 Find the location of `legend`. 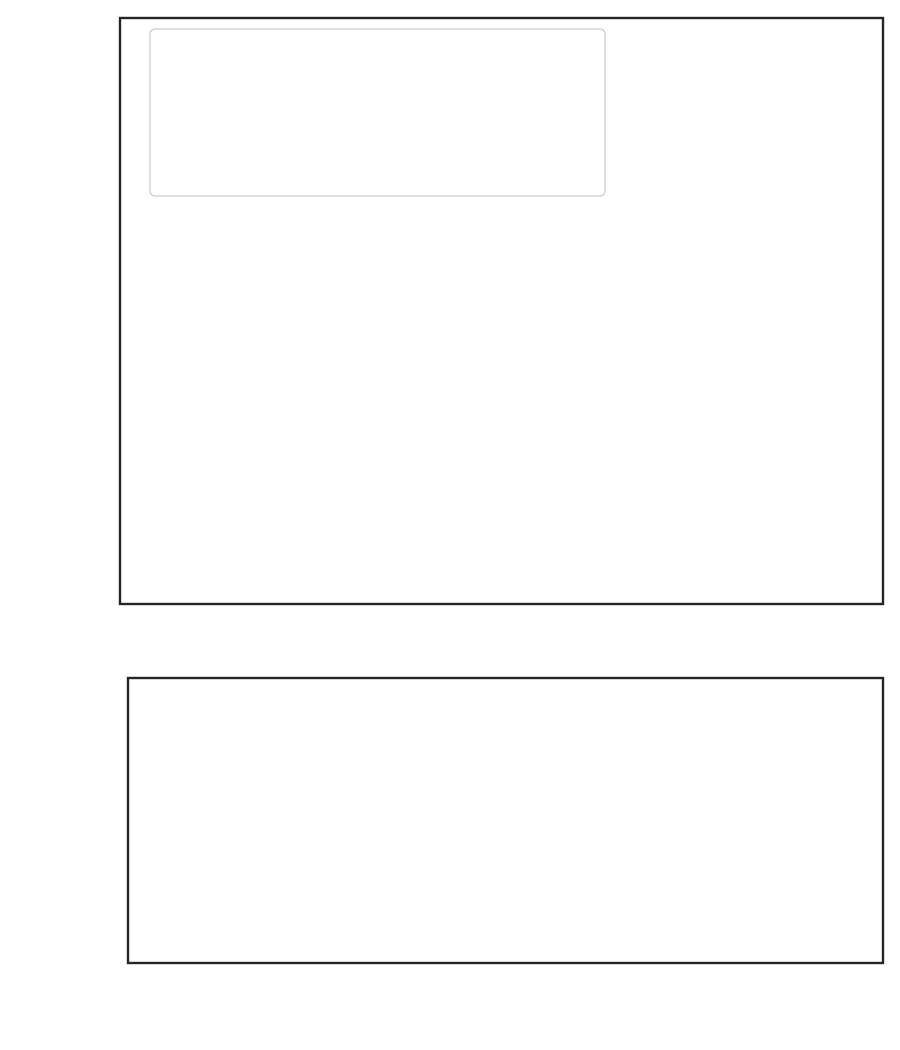

legend is located at coordinates (377, 112).